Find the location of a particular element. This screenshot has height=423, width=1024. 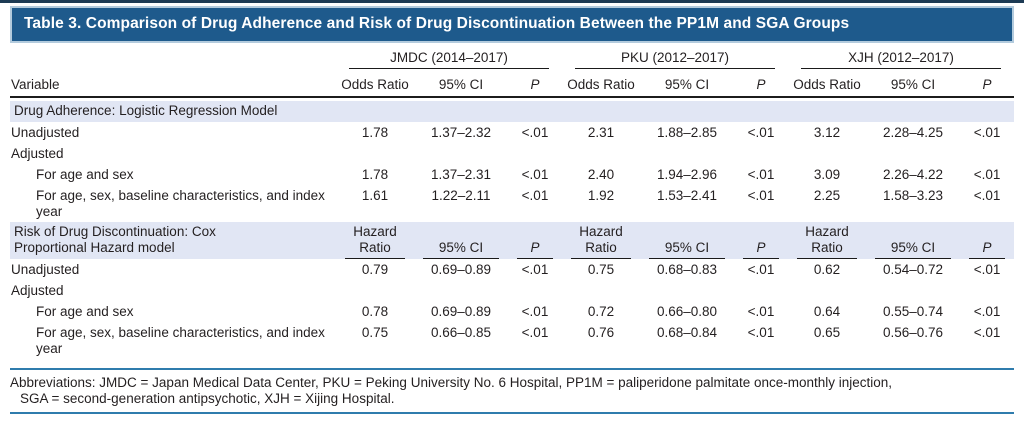

ci-cell: 1.37–2.32 is located at coordinates (461, 132).